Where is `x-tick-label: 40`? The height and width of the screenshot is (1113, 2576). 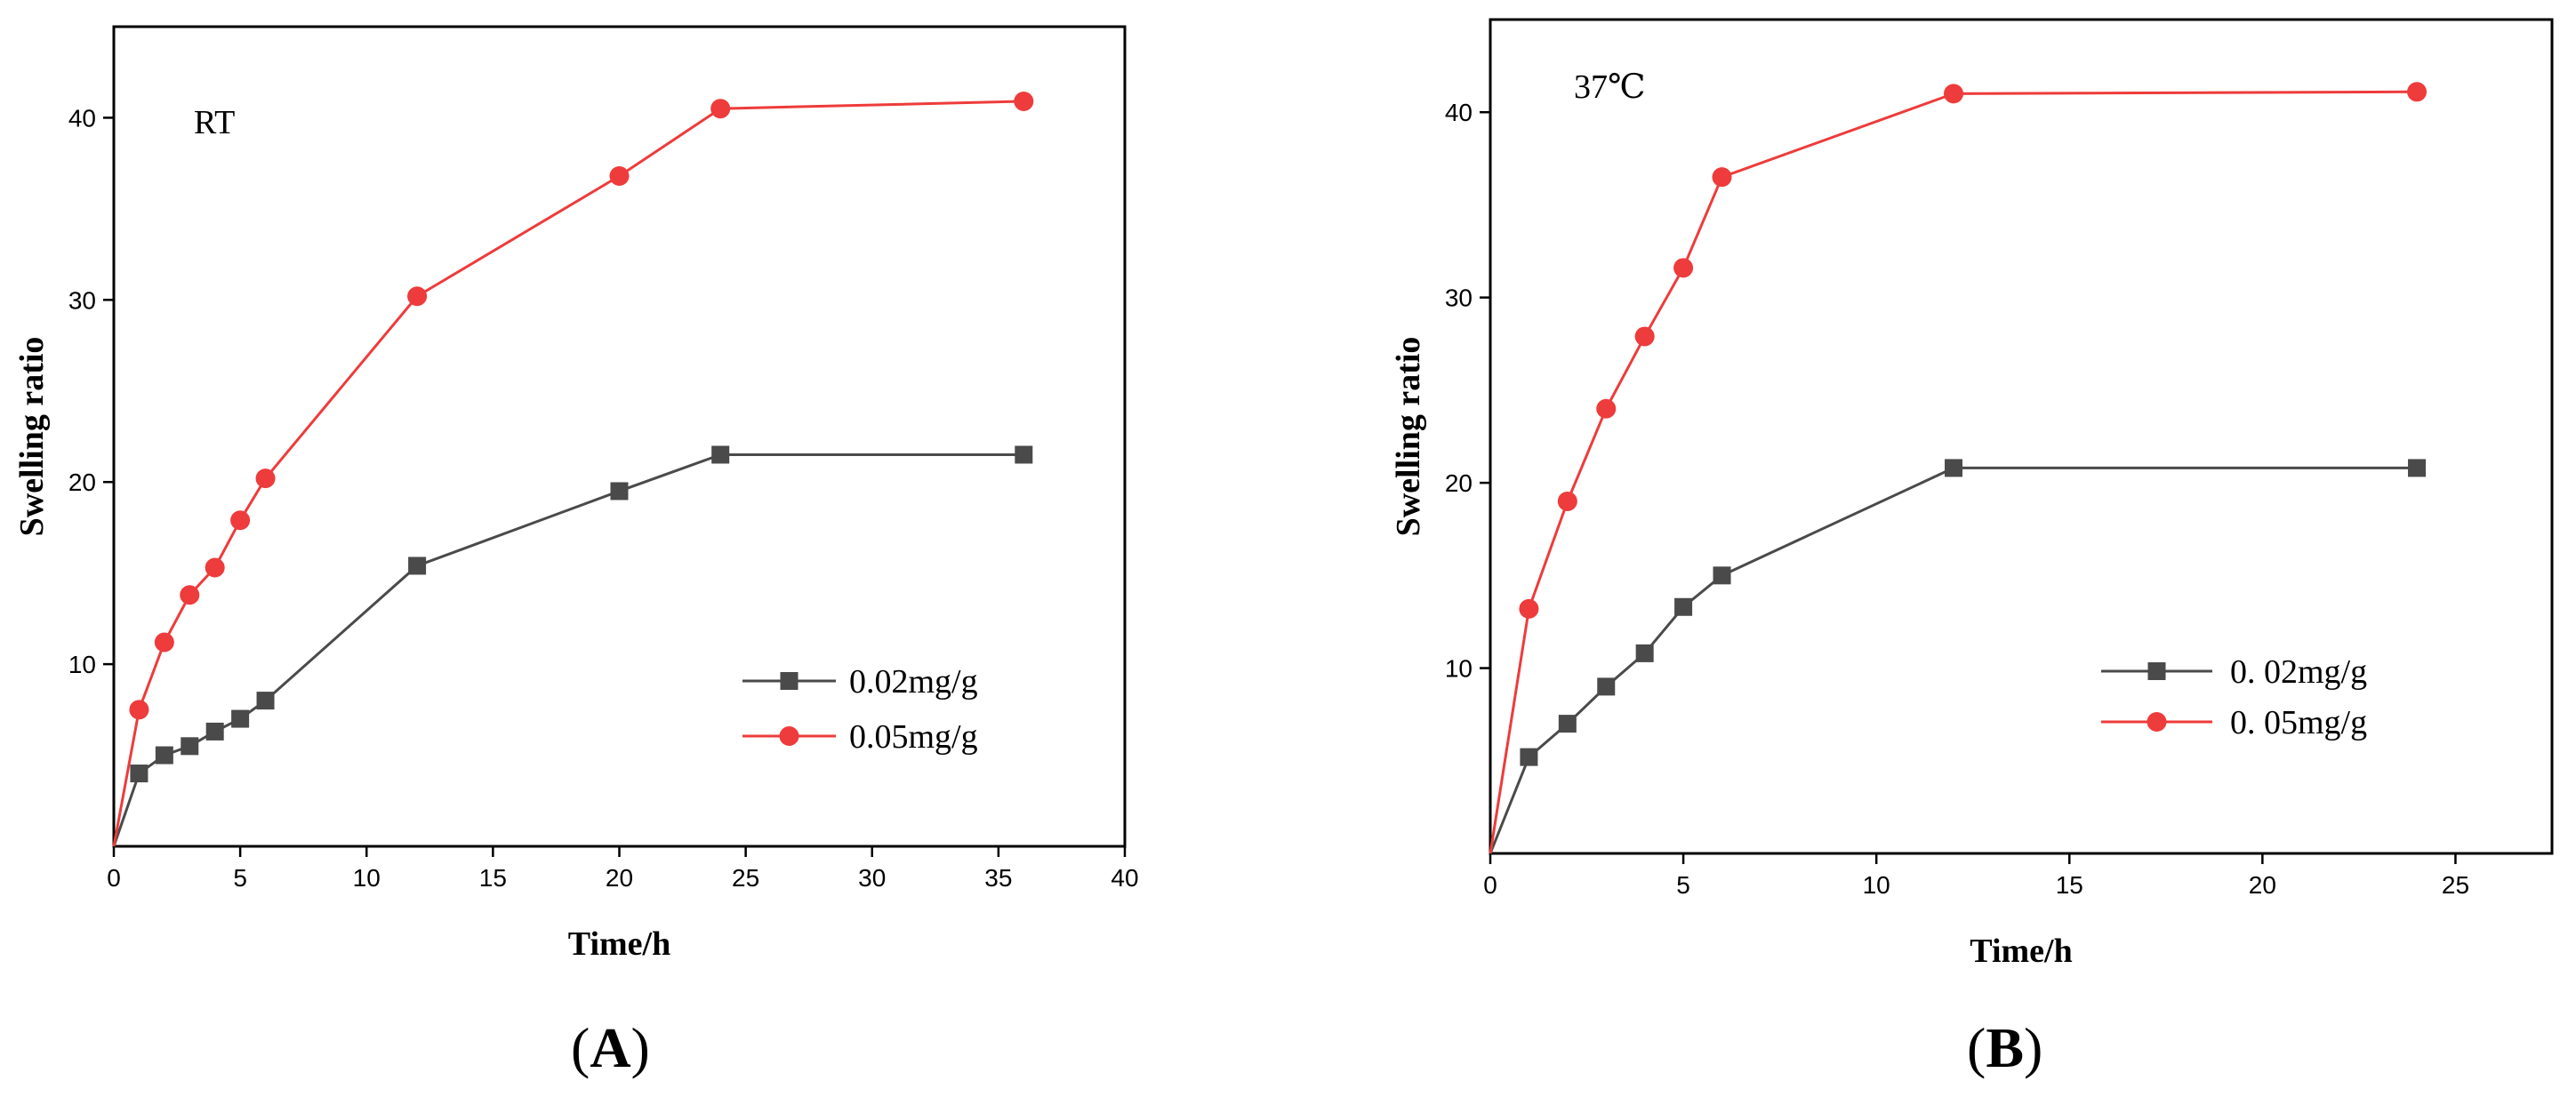
x-tick-label: 40 is located at coordinates (1124, 878).